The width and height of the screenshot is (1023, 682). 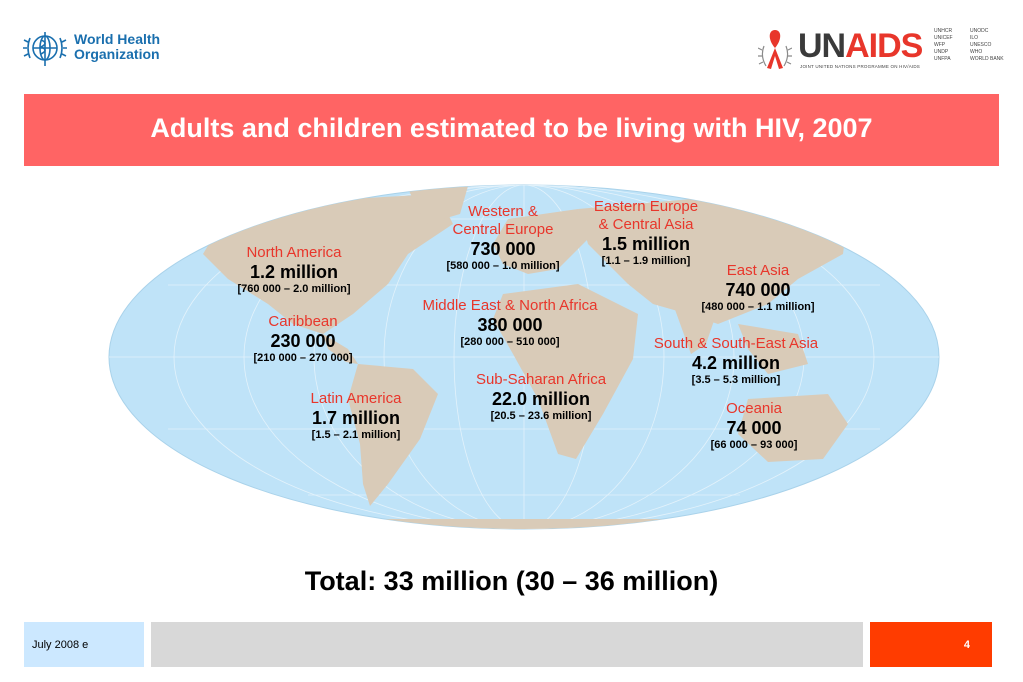 I want to click on who-logo-text: World Health Organization, so click(x=117, y=47).